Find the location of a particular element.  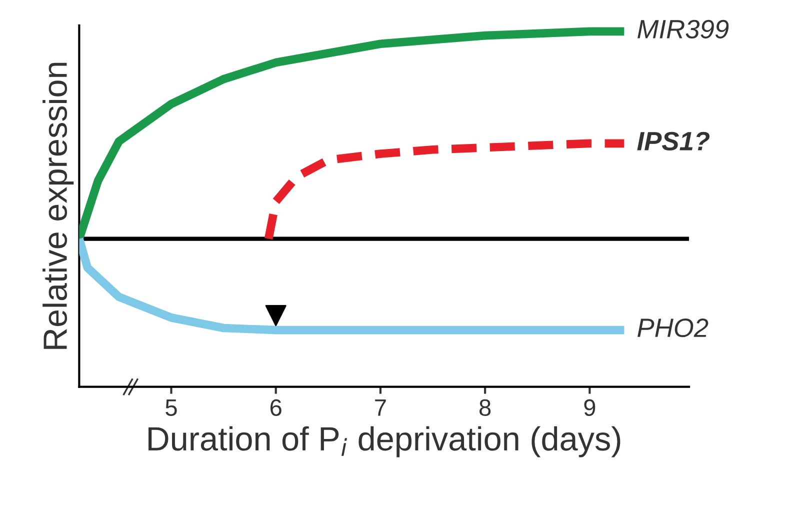

x-tick-label: 7 is located at coordinates (380, 408).